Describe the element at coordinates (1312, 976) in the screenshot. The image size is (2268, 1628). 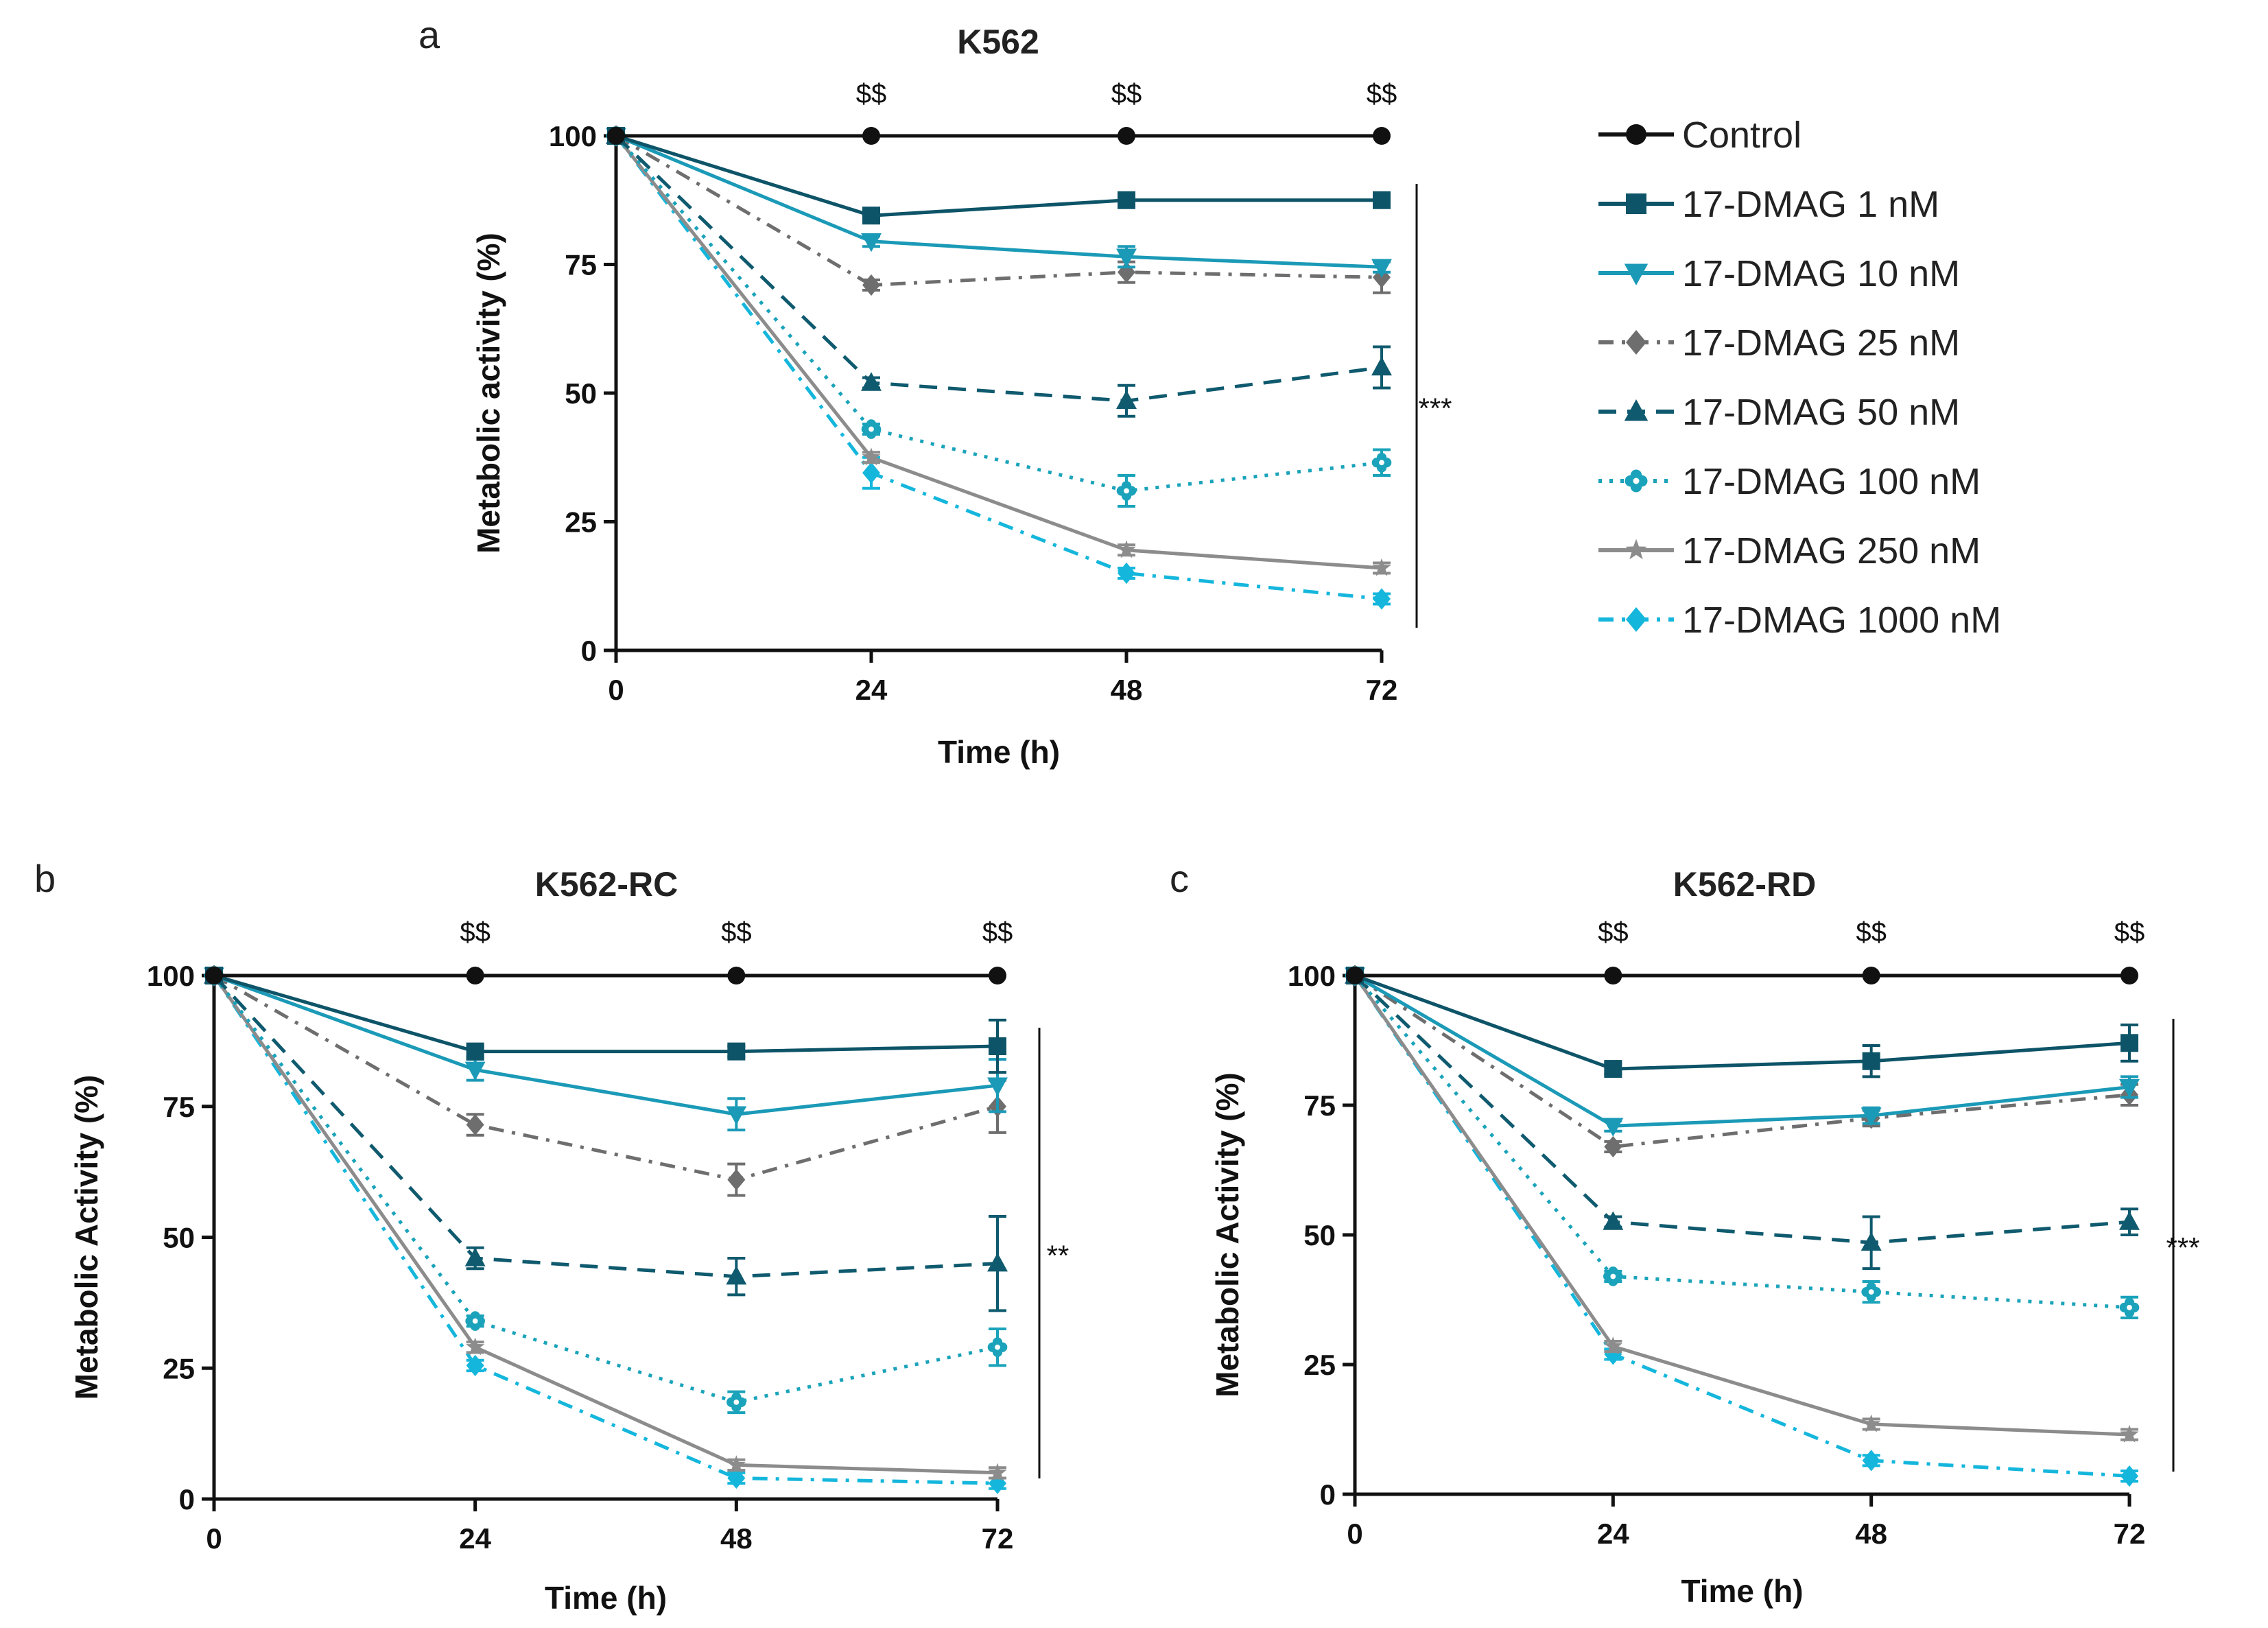
I see `panel-c-ytick-label-4: 100` at that location.